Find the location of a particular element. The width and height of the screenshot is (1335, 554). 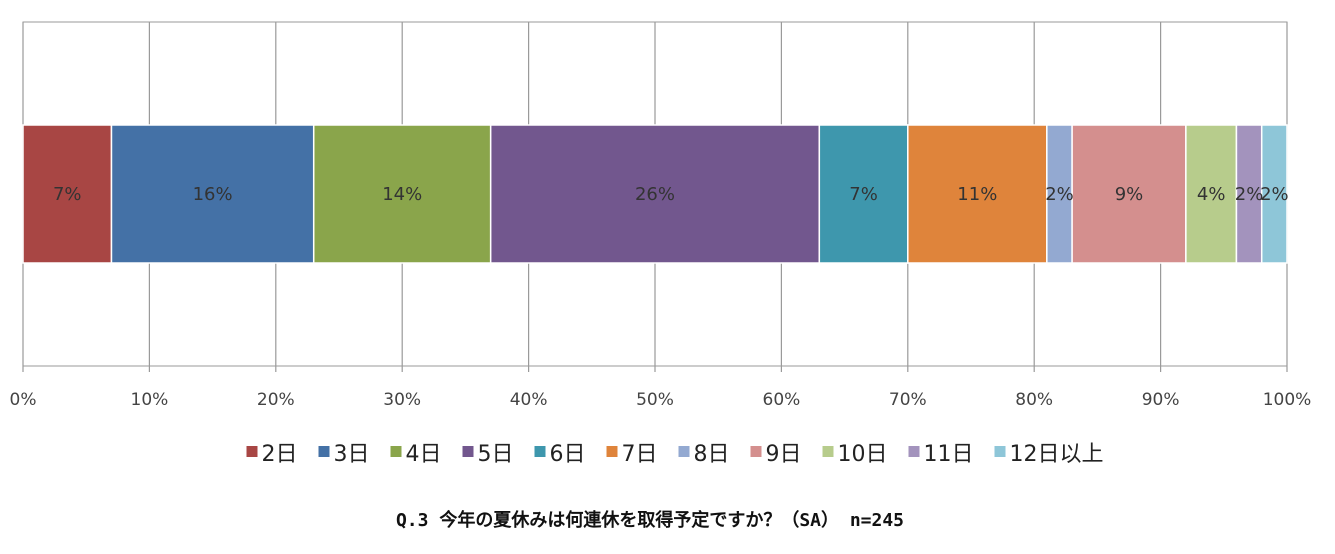

legend: 2日 3日 4日 5日 6日 7日 8日 9日 10日 11日 12日以上 is located at coordinates (675, 454).